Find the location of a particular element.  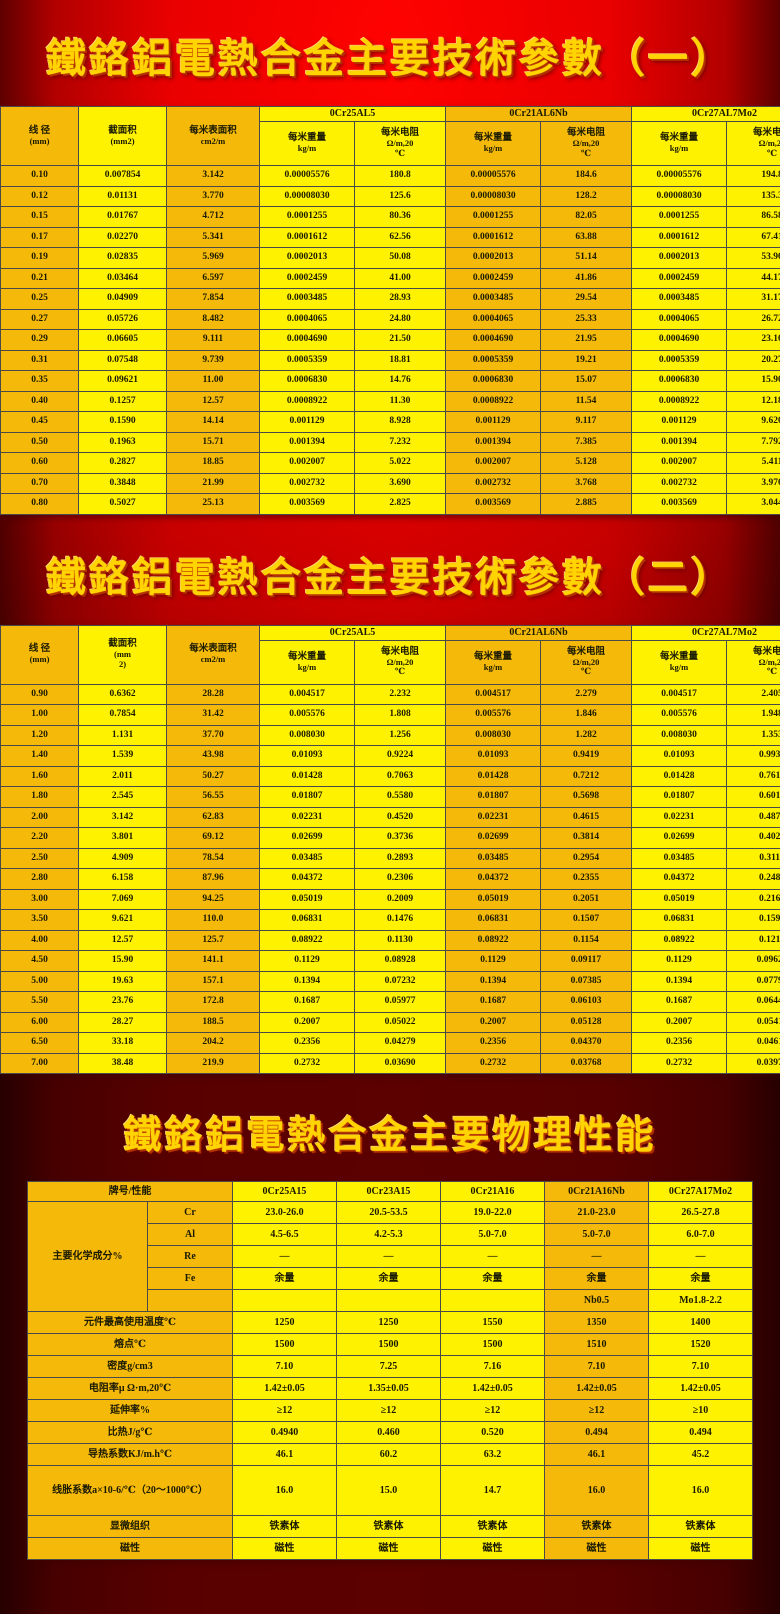

cell-resistance-2: 0.04611 is located at coordinates (753, 1043).